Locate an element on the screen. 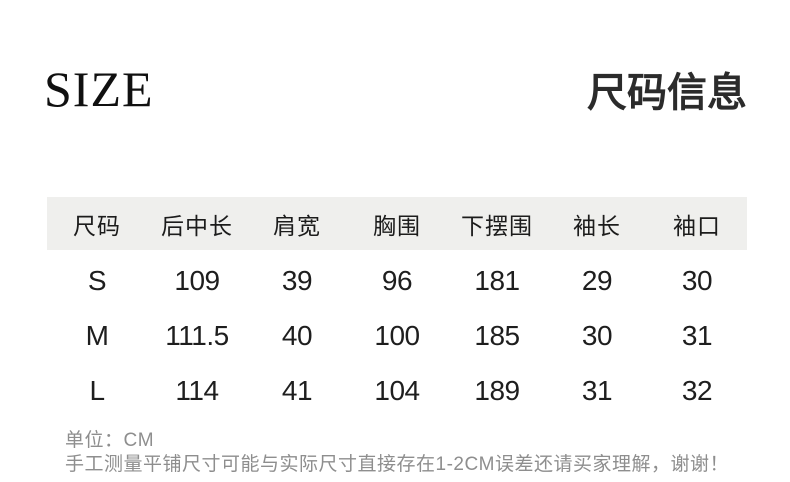  cell-s-back-length: 109 is located at coordinates (197, 280).